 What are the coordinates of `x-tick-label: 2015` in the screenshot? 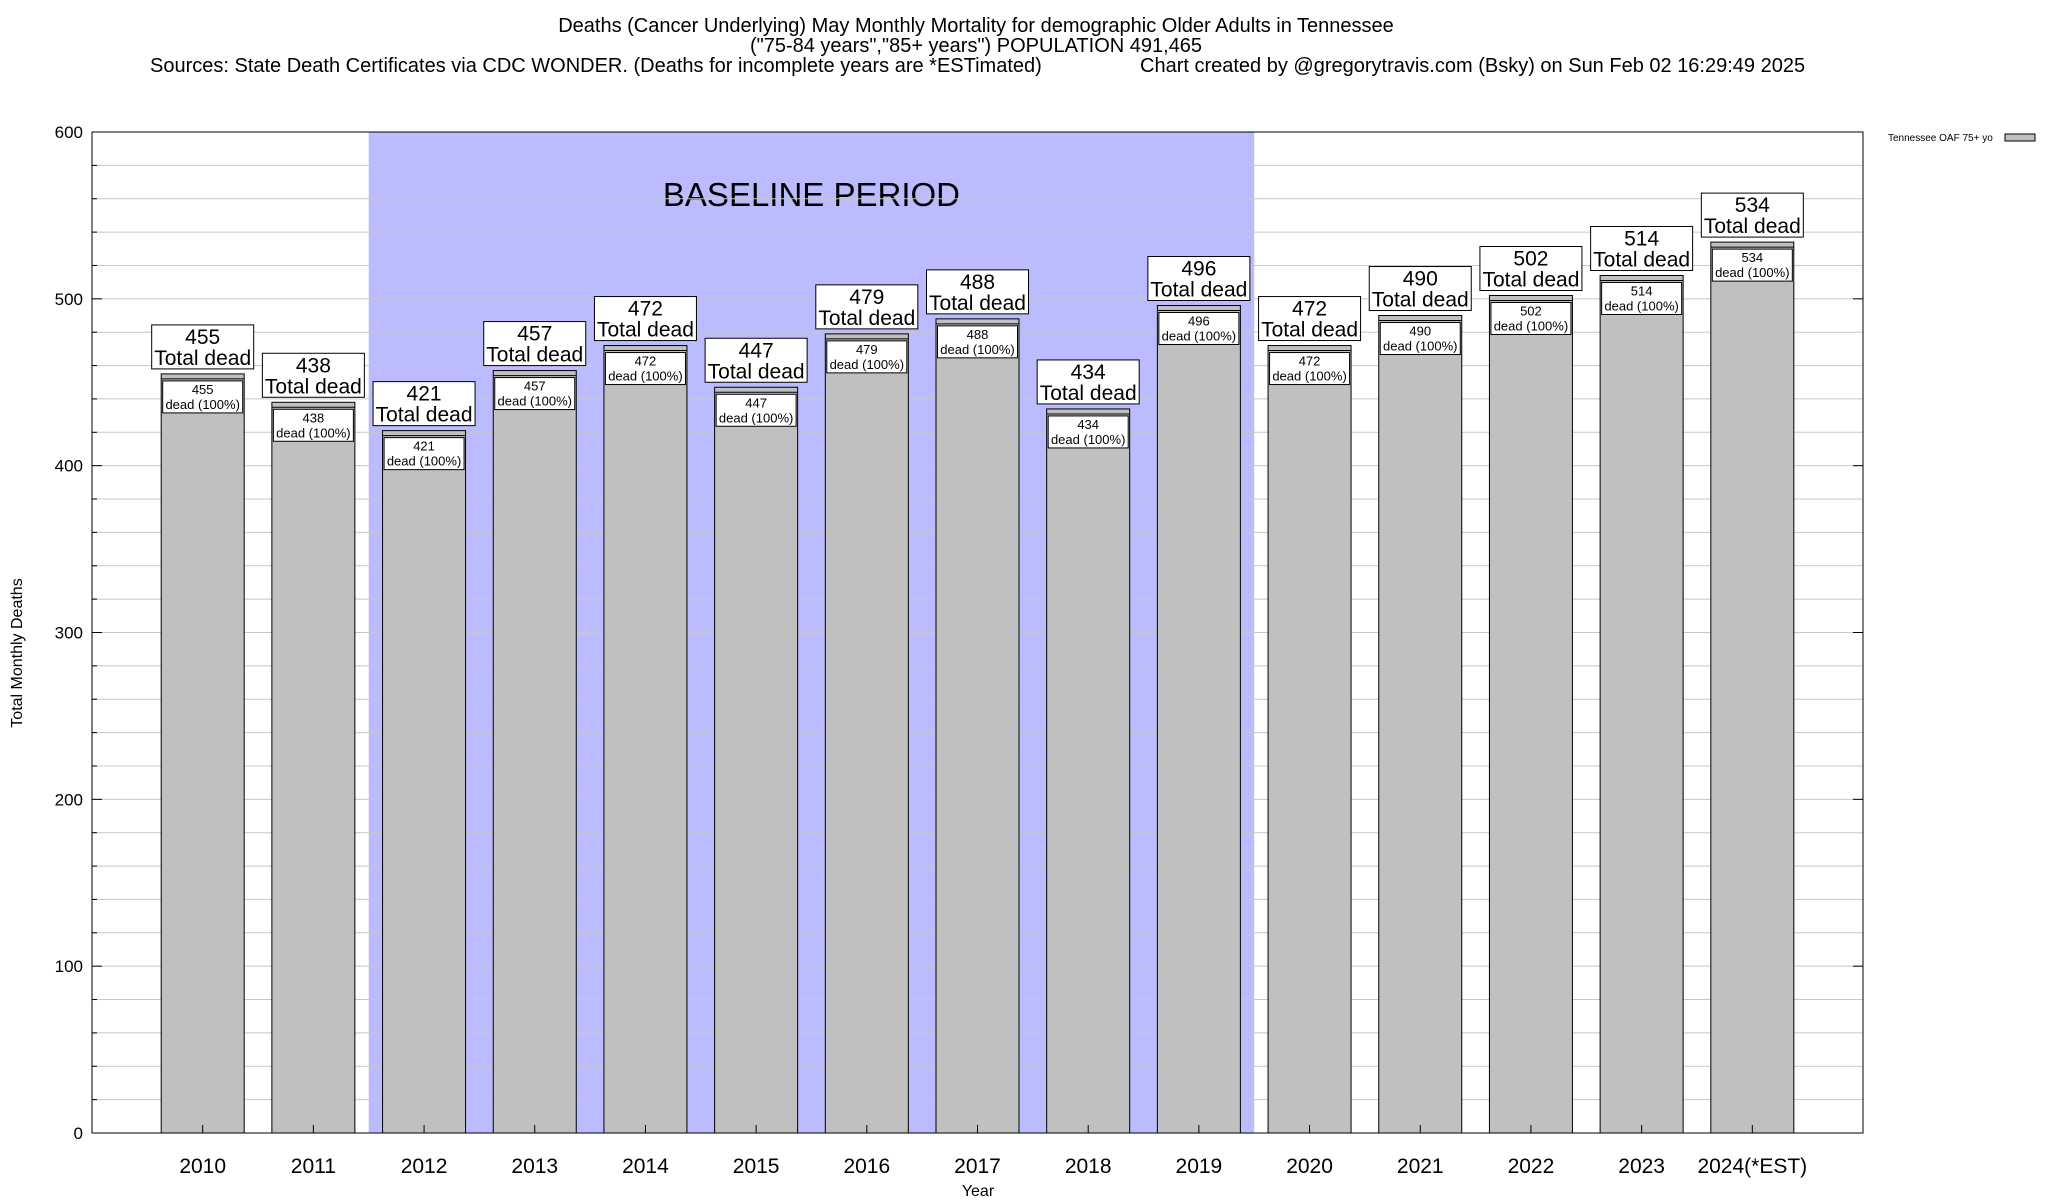 It's located at (756, 1166).